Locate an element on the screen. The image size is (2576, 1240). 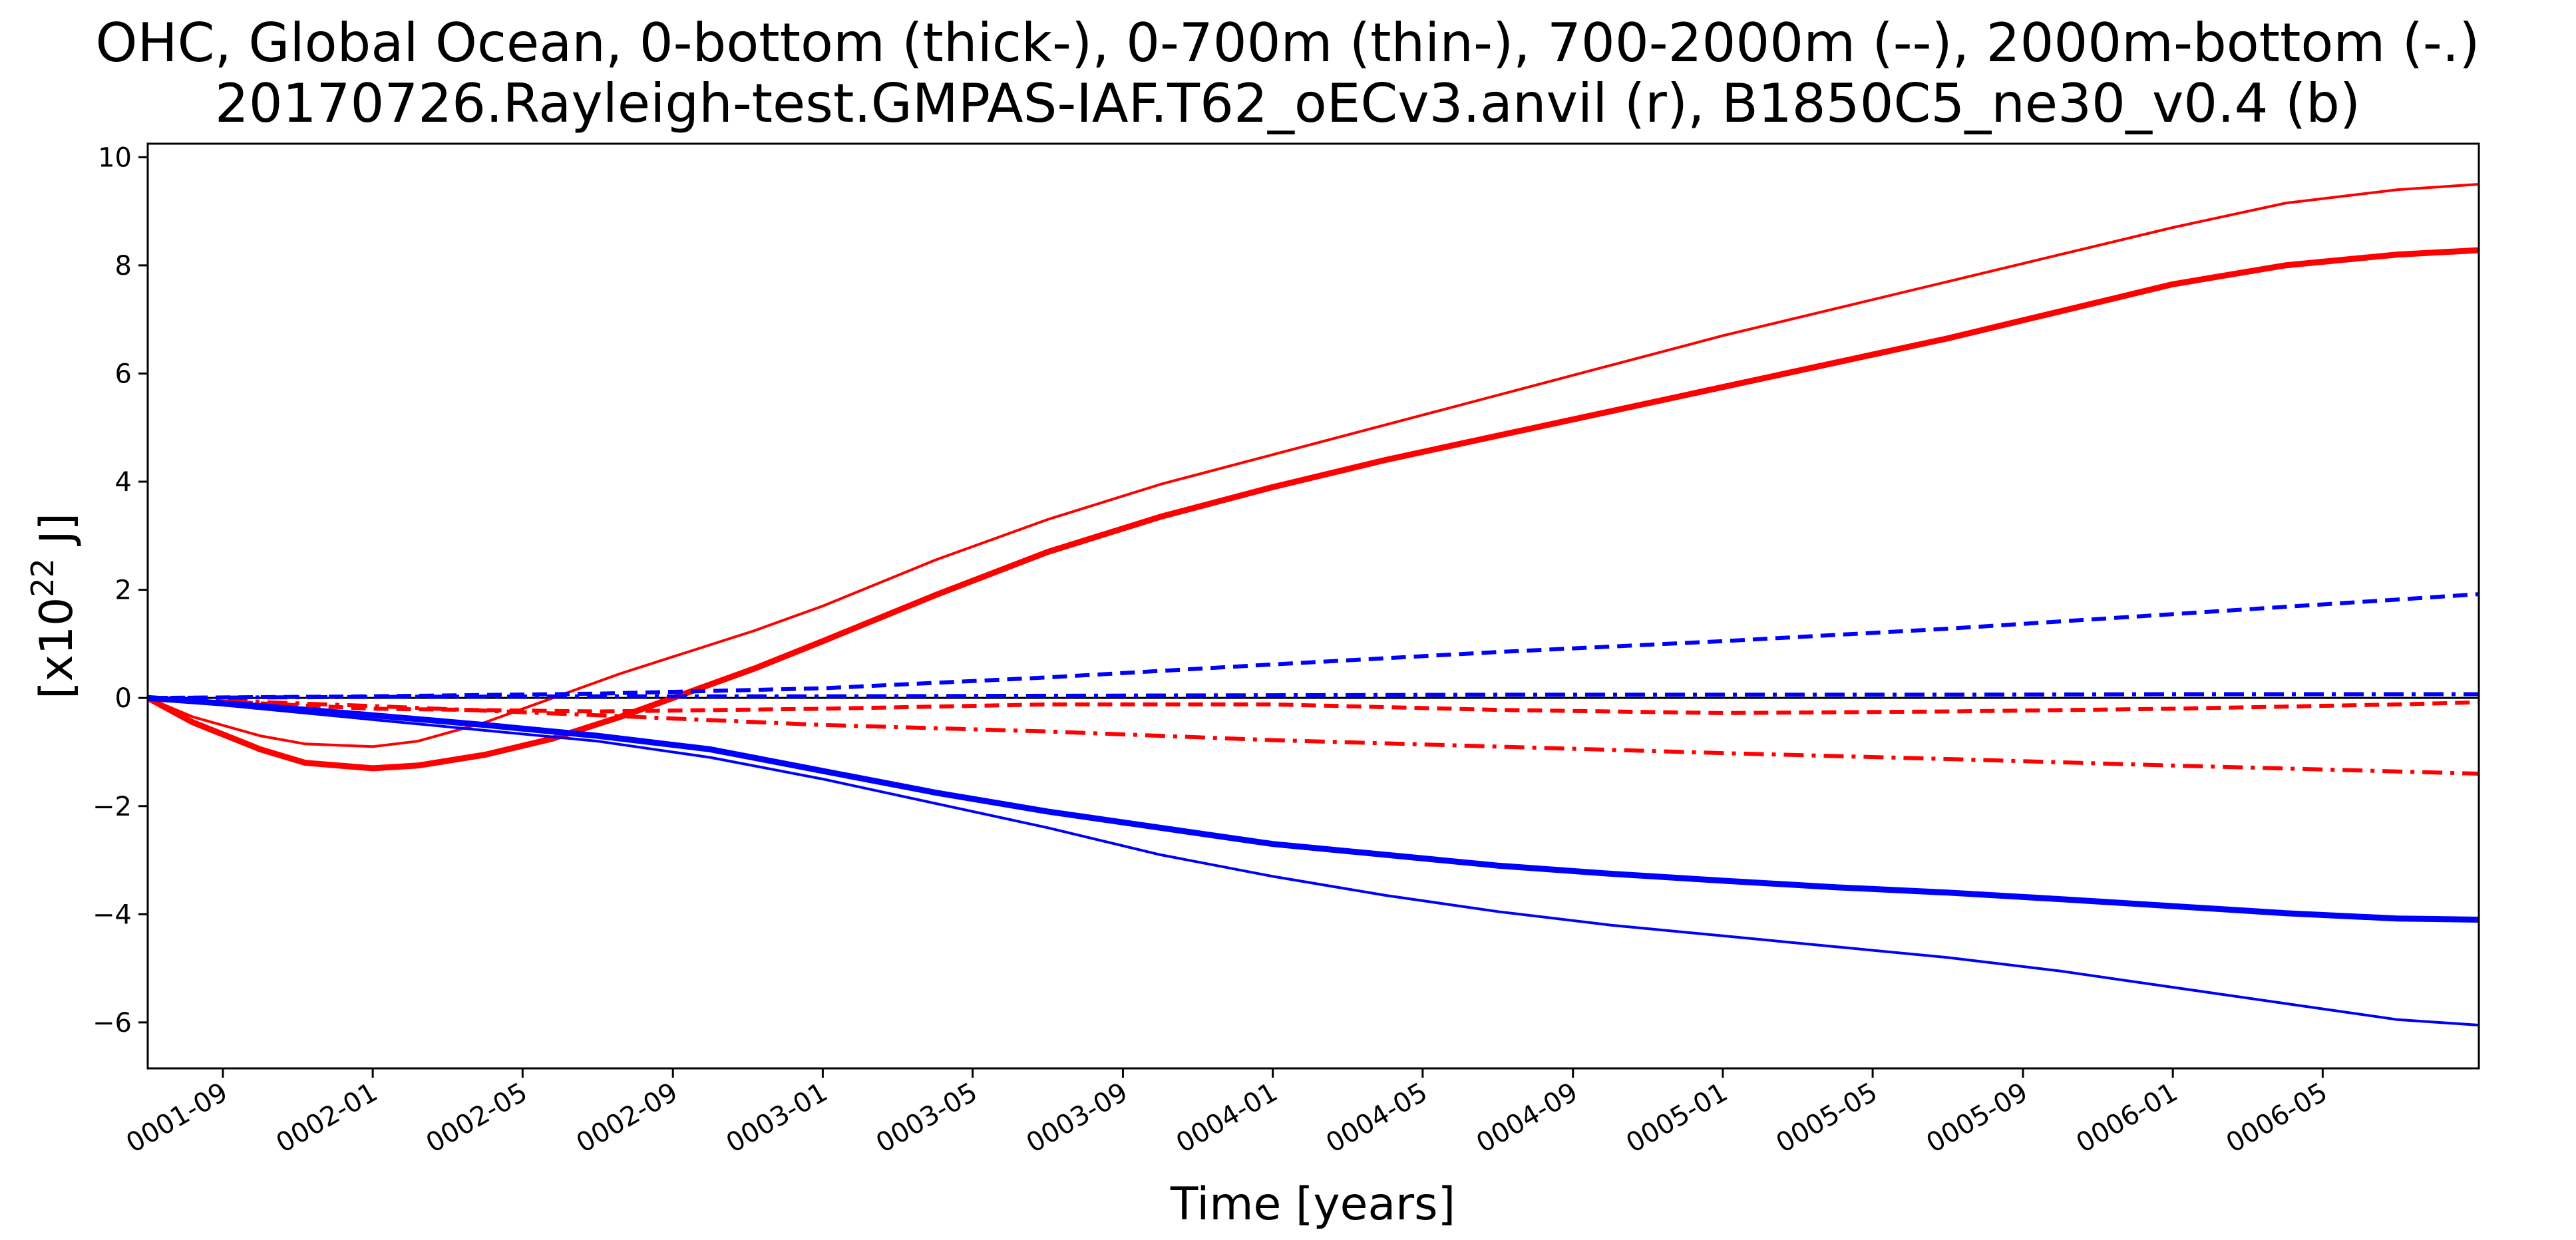
x-axis-label: Time [years] is located at coordinates (1312, 1204).